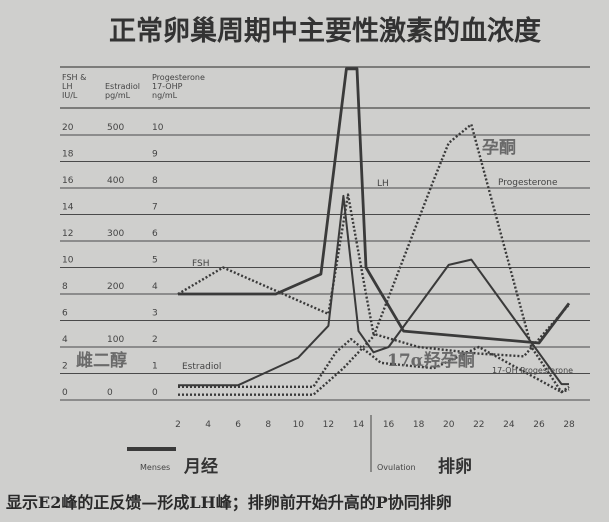 The width and height of the screenshot is (609, 522). What do you see at coordinates (478, 425) in the screenshot?
I see `x-tick-label: 22` at bounding box center [478, 425].